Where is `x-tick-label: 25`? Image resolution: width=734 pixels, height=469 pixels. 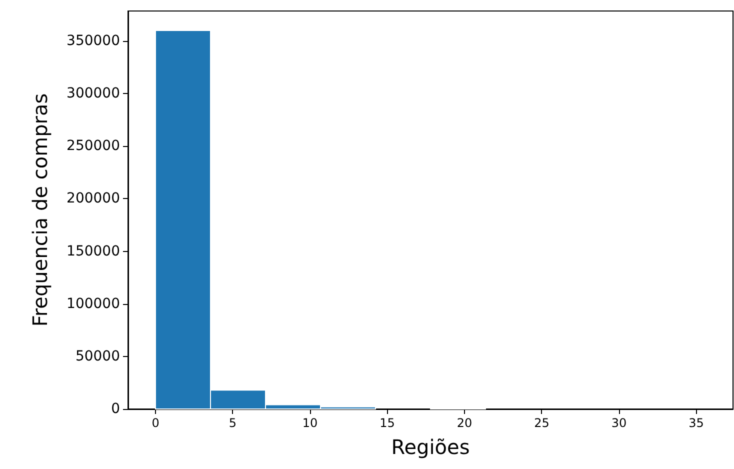 x-tick-label: 25 is located at coordinates (542, 423).